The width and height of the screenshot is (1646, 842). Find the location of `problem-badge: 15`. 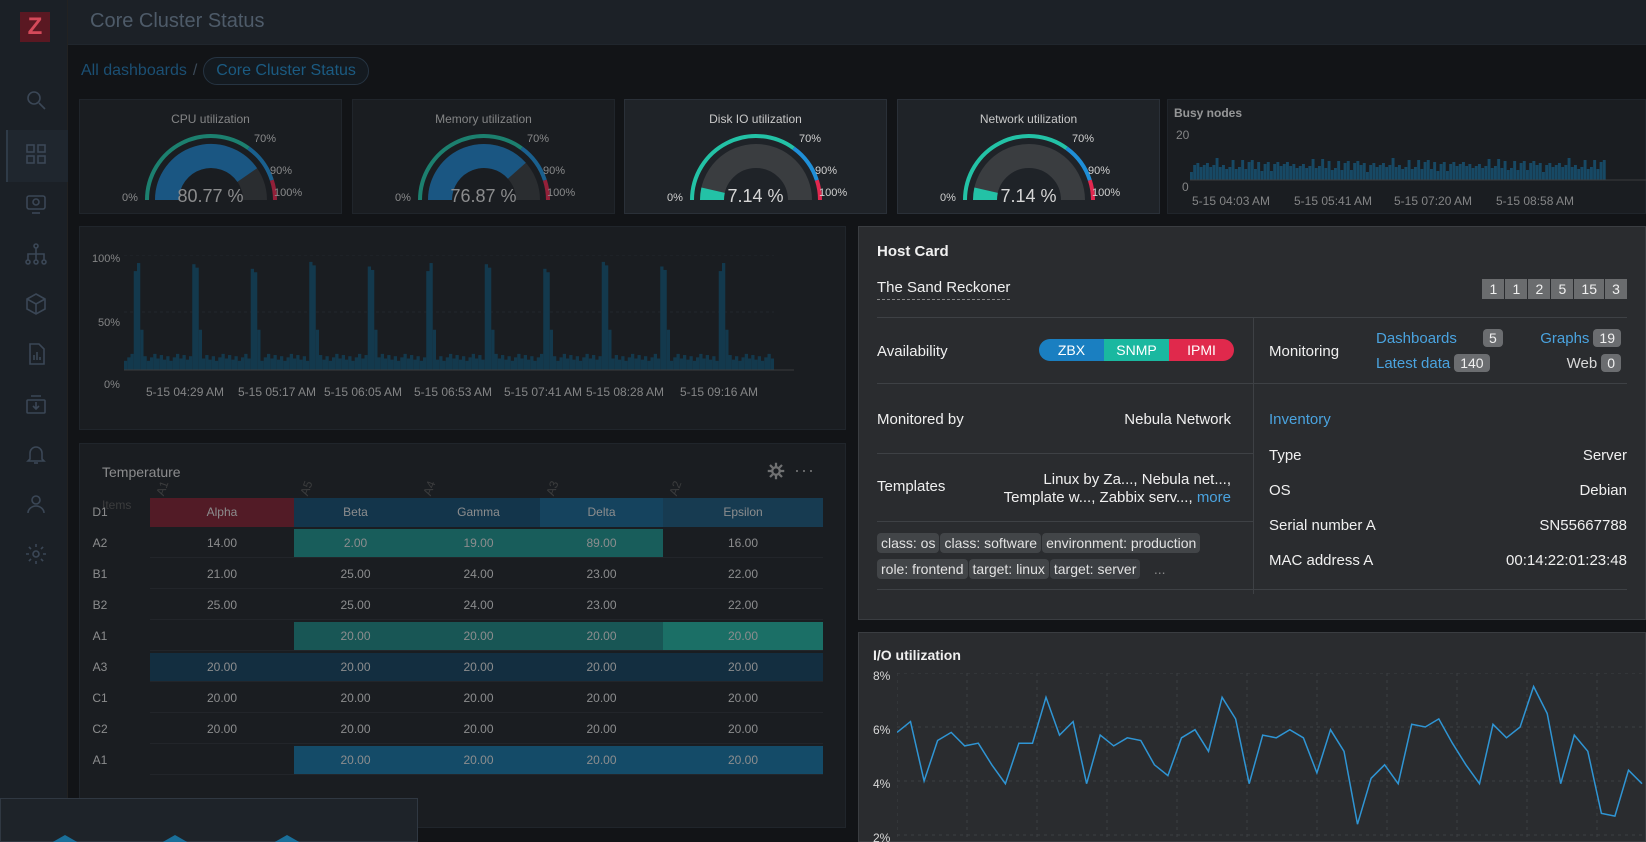

problem-badge: 15 is located at coordinates (1589, 289).